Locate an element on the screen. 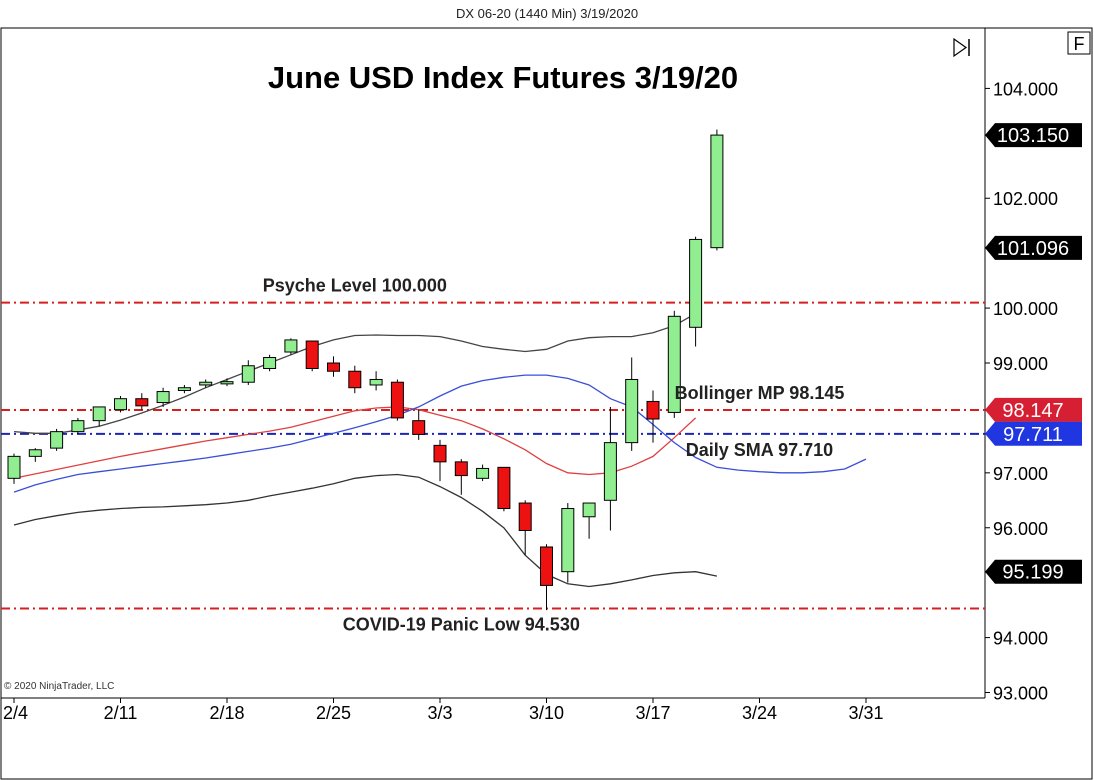 Image resolution: width=1094 pixels, height=780 pixels. reference-line-label: Psyche Level 100.000 is located at coordinates (355, 286).